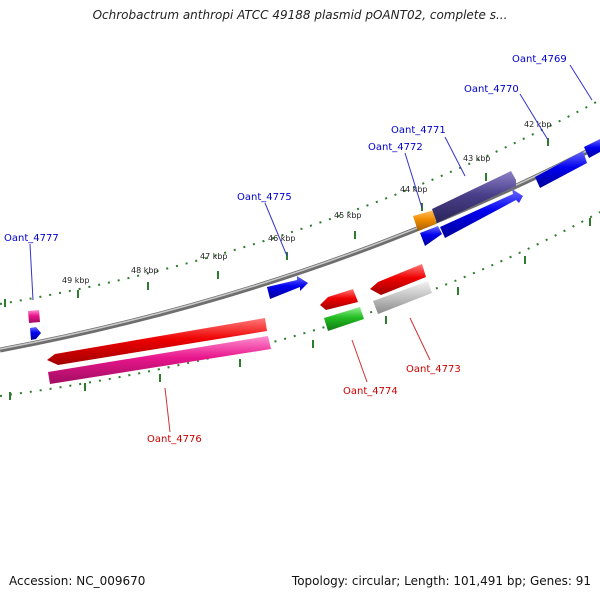 This screenshot has width=600, height=600. I want to click on ruler-label: 45 kbp, so click(348, 215).